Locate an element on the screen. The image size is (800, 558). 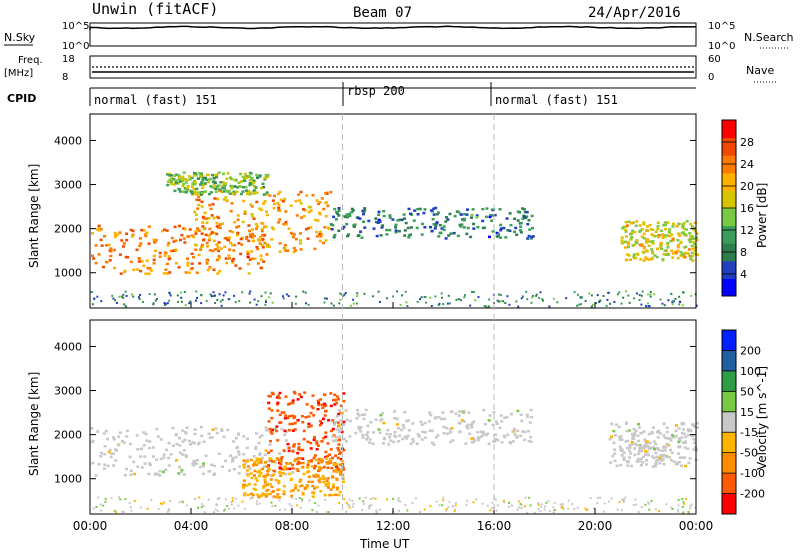
nave-label: Nave is located at coordinates (760, 70).